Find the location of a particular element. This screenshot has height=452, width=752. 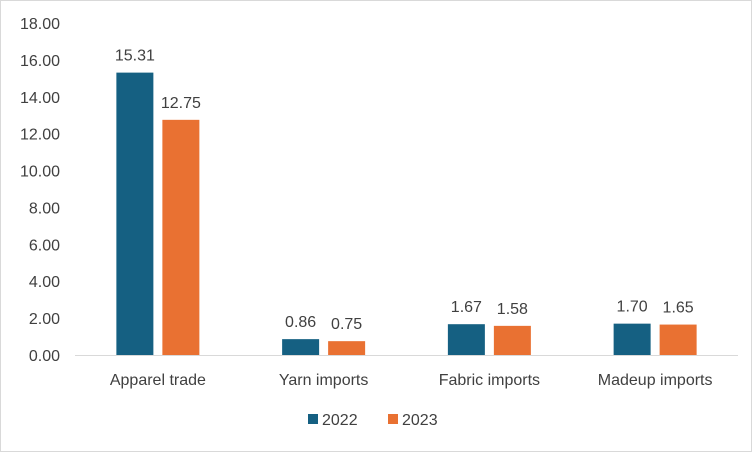

bar-2022-madeup-imports is located at coordinates (632, 339).